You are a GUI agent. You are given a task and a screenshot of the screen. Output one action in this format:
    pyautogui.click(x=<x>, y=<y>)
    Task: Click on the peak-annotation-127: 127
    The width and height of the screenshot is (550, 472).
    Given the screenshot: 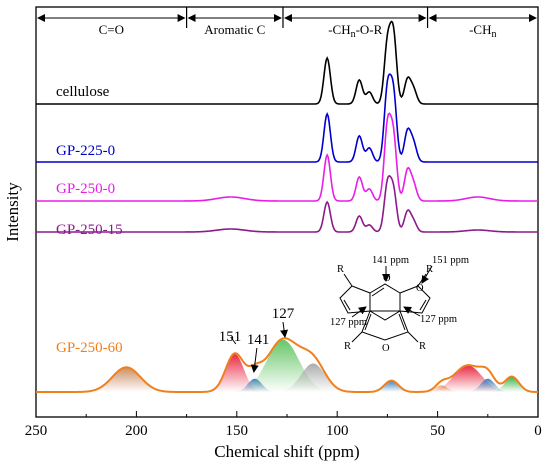 What is the action you would take?
    pyautogui.click(x=283, y=314)
    